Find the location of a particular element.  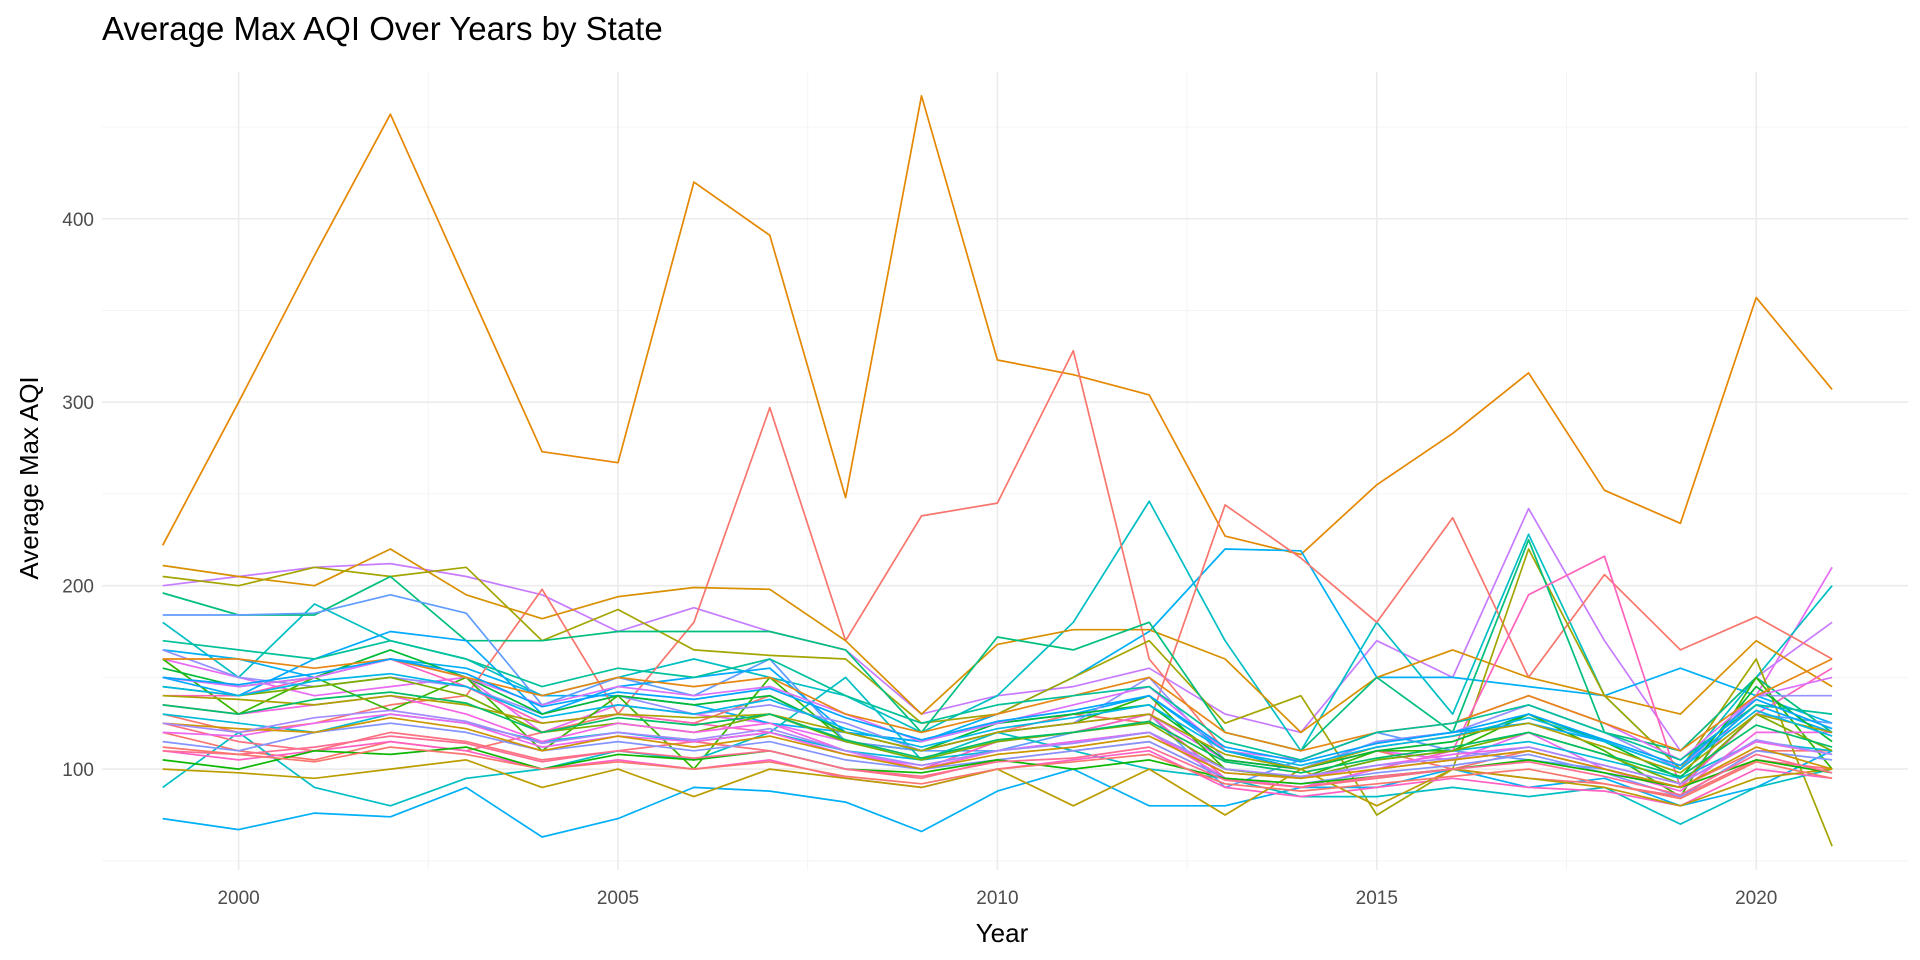

x-tick-label: 2005 is located at coordinates (618, 898).